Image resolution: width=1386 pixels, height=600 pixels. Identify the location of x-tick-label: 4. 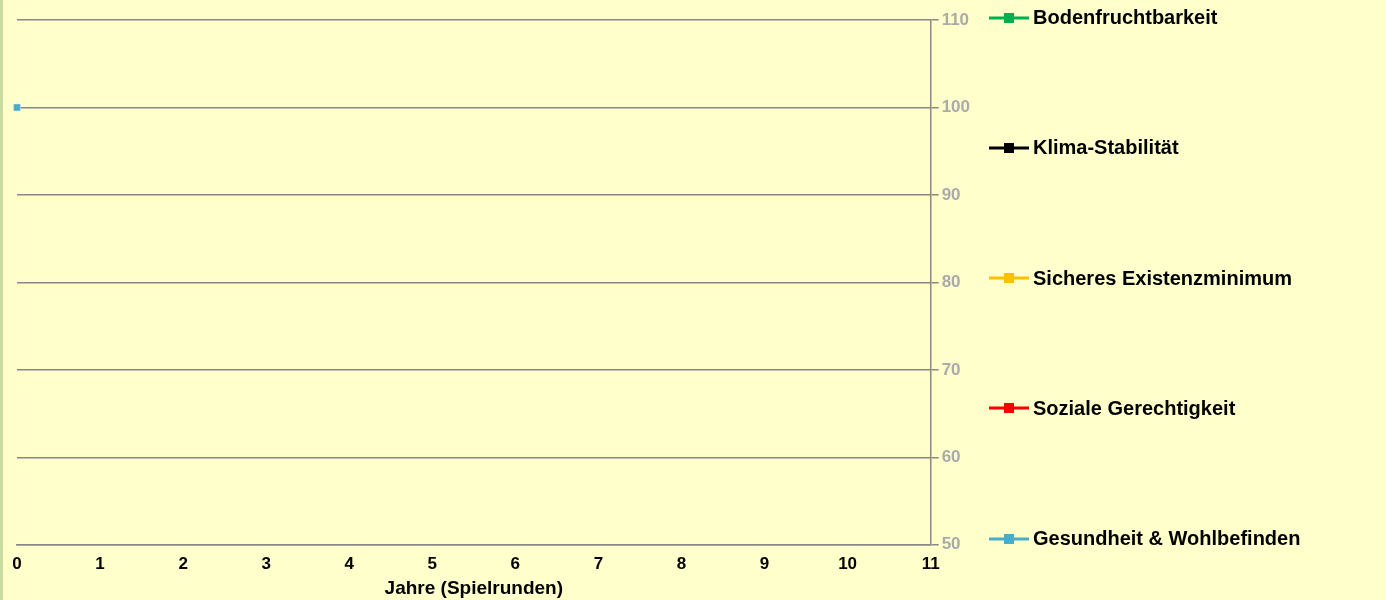
(349, 563).